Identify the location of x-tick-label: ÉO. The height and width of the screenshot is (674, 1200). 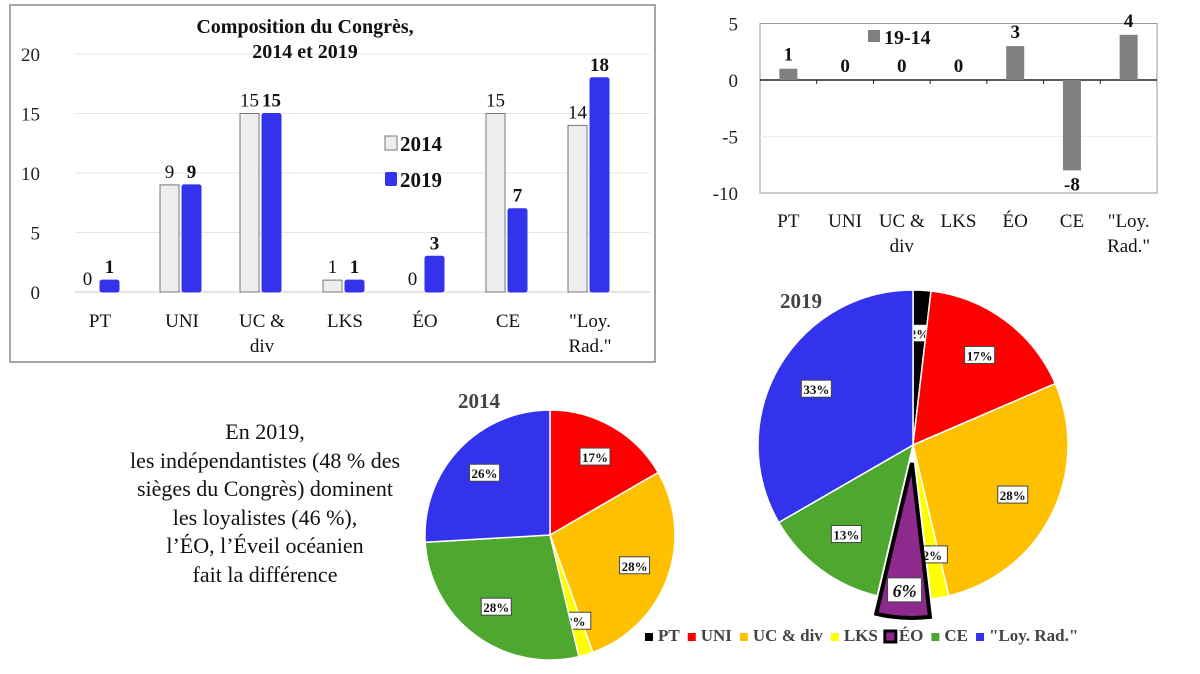
(424, 321).